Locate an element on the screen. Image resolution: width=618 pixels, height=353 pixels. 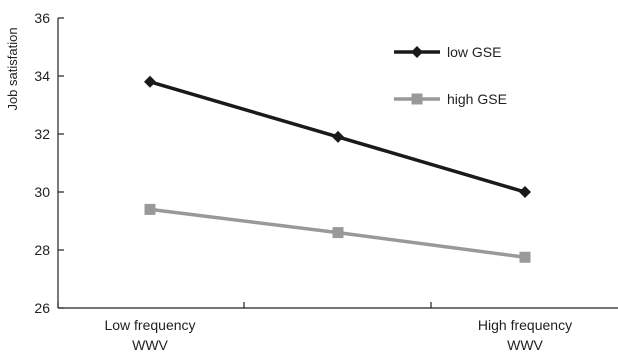
x-category-label: High frequency is located at coordinates (525, 325).